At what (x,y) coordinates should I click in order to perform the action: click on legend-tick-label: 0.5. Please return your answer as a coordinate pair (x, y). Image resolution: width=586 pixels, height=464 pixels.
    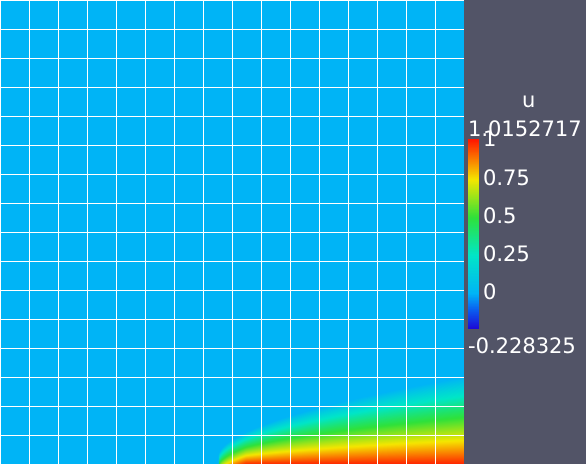
    Looking at the image, I should click on (500, 215).